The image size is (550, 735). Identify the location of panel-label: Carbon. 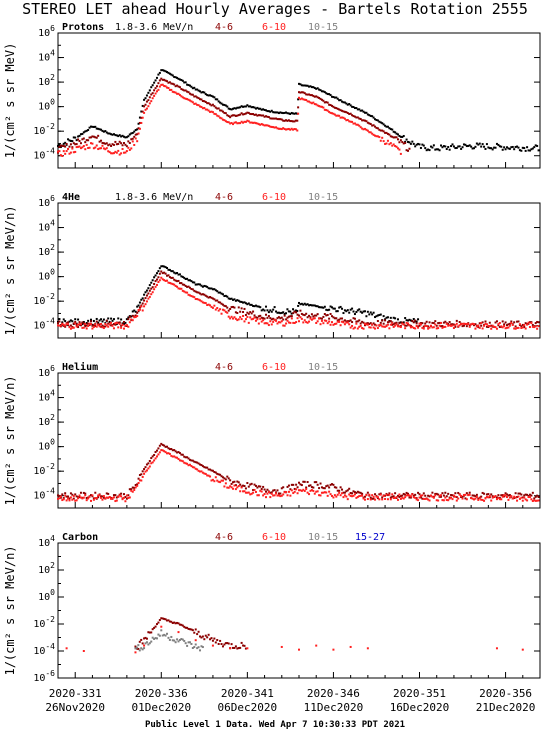
(80, 537).